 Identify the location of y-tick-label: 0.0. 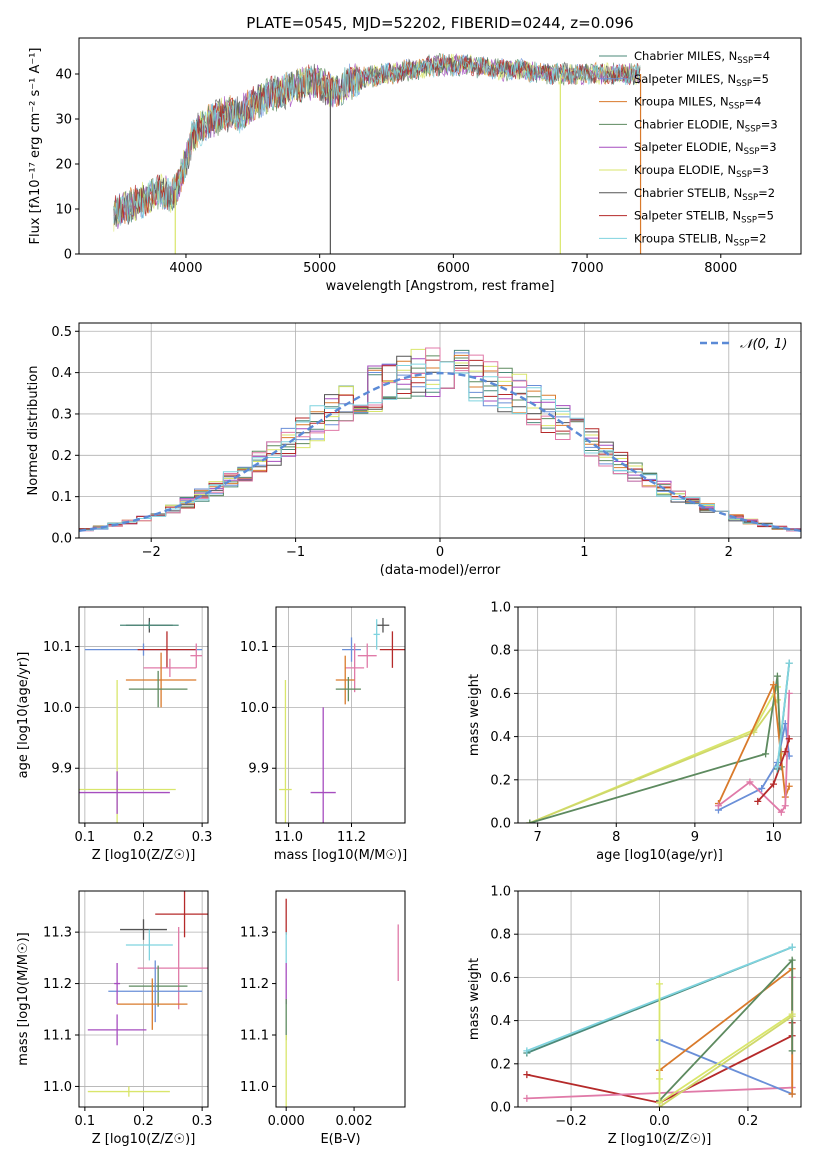
(500, 1108).